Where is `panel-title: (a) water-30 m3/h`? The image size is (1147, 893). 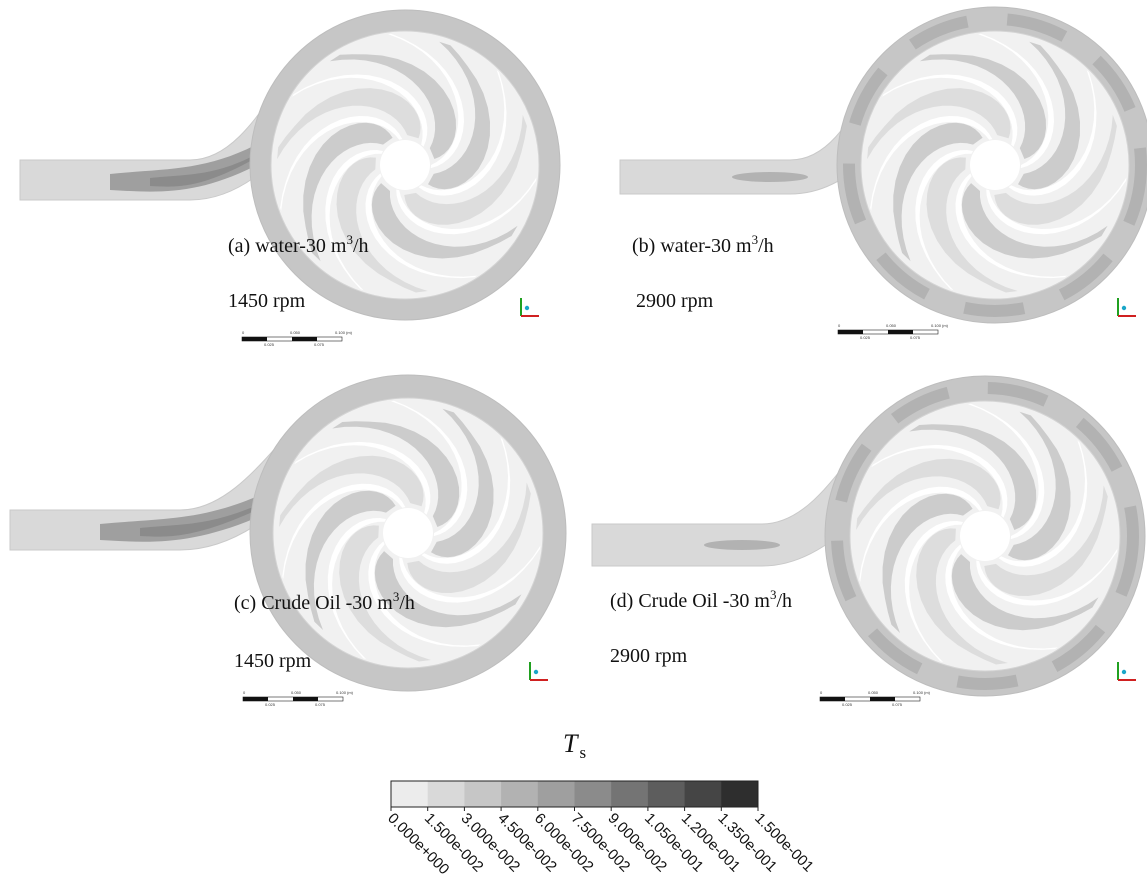 panel-title: (a) water-30 m3/h is located at coordinates (298, 244).